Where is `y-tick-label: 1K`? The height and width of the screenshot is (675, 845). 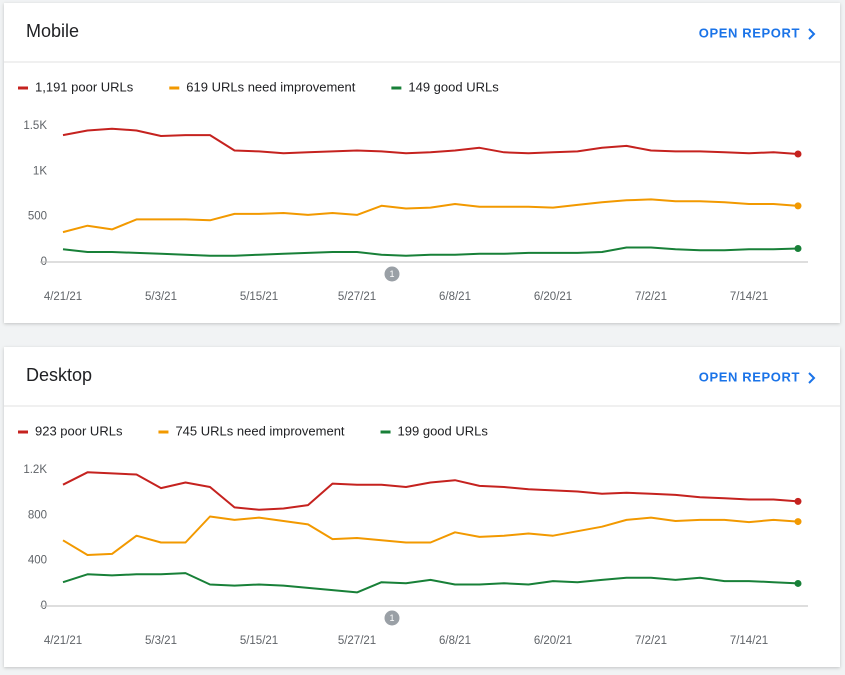 y-tick-label: 1K is located at coordinates (40, 171).